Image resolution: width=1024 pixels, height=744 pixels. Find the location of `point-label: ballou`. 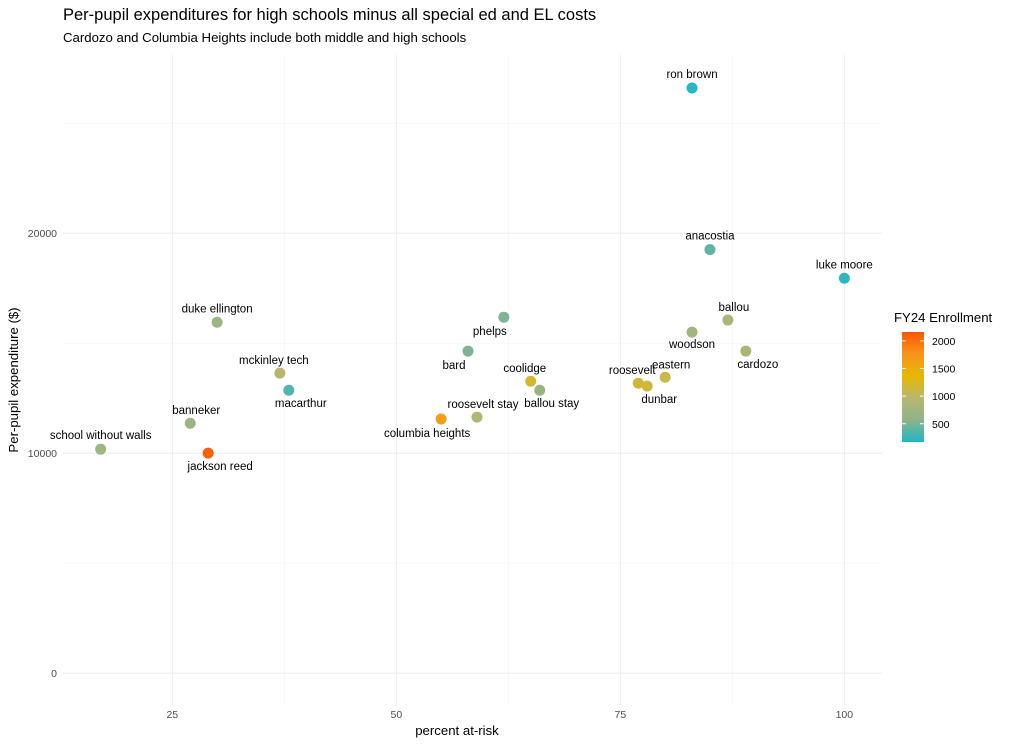

point-label: ballou is located at coordinates (734, 308).